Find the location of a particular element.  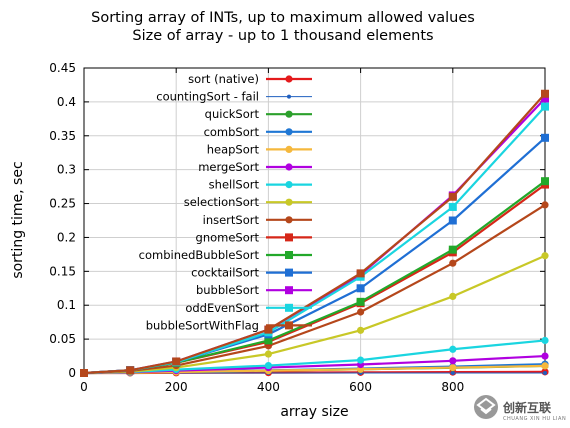

legend-item: heapSort is located at coordinates (259, 149).